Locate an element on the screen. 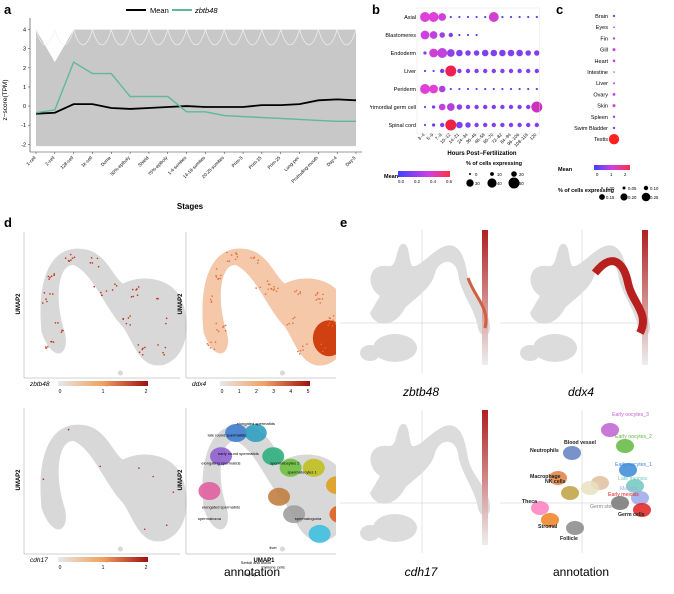  c-size-legend-label: 0.25 is located at coordinates (654, 197).